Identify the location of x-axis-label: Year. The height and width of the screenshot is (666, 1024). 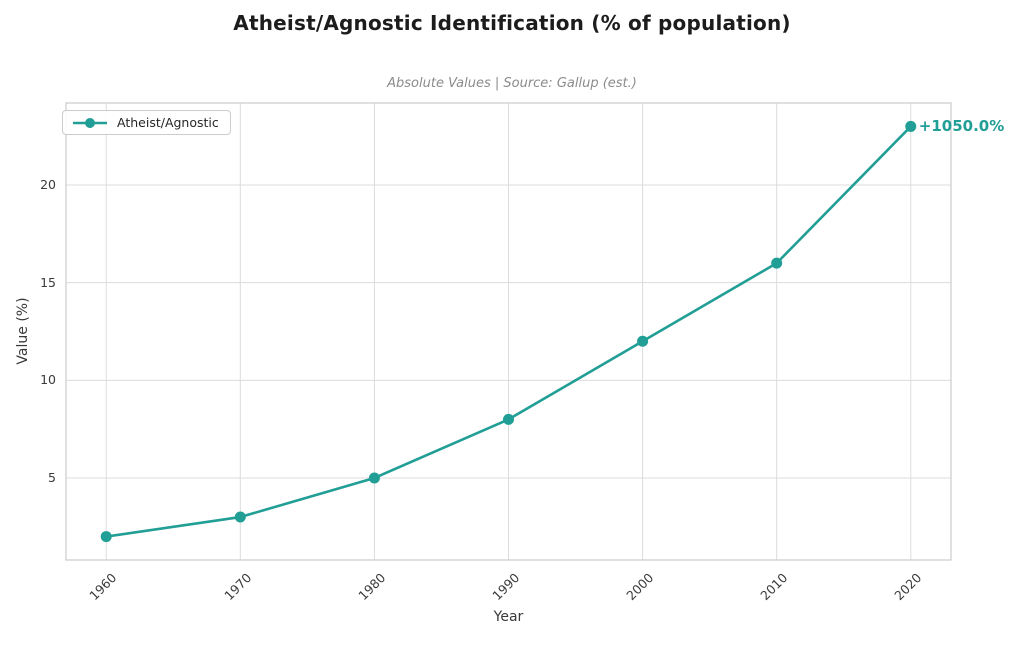
(508, 617).